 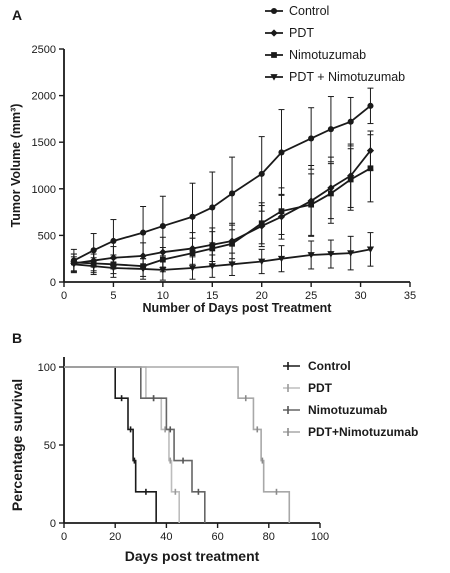 What do you see at coordinates (163, 296) in the screenshot?
I see `x-tick-label: 10` at bounding box center [163, 296].